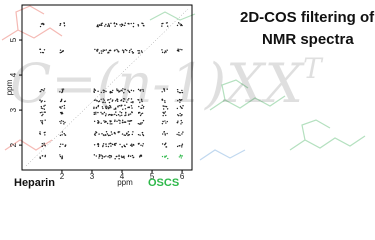  I want to click on x-tick-label: 5, so click(152, 176).